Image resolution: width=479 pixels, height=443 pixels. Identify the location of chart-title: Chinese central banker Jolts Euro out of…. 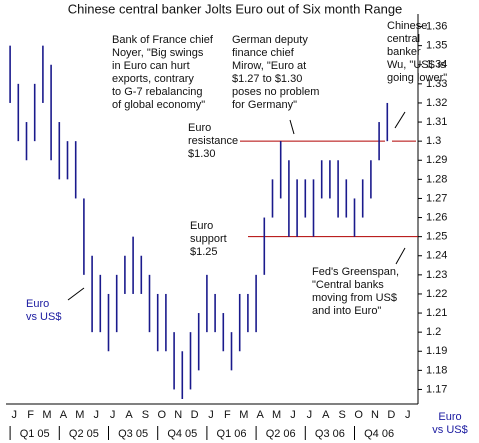
(235, 8).